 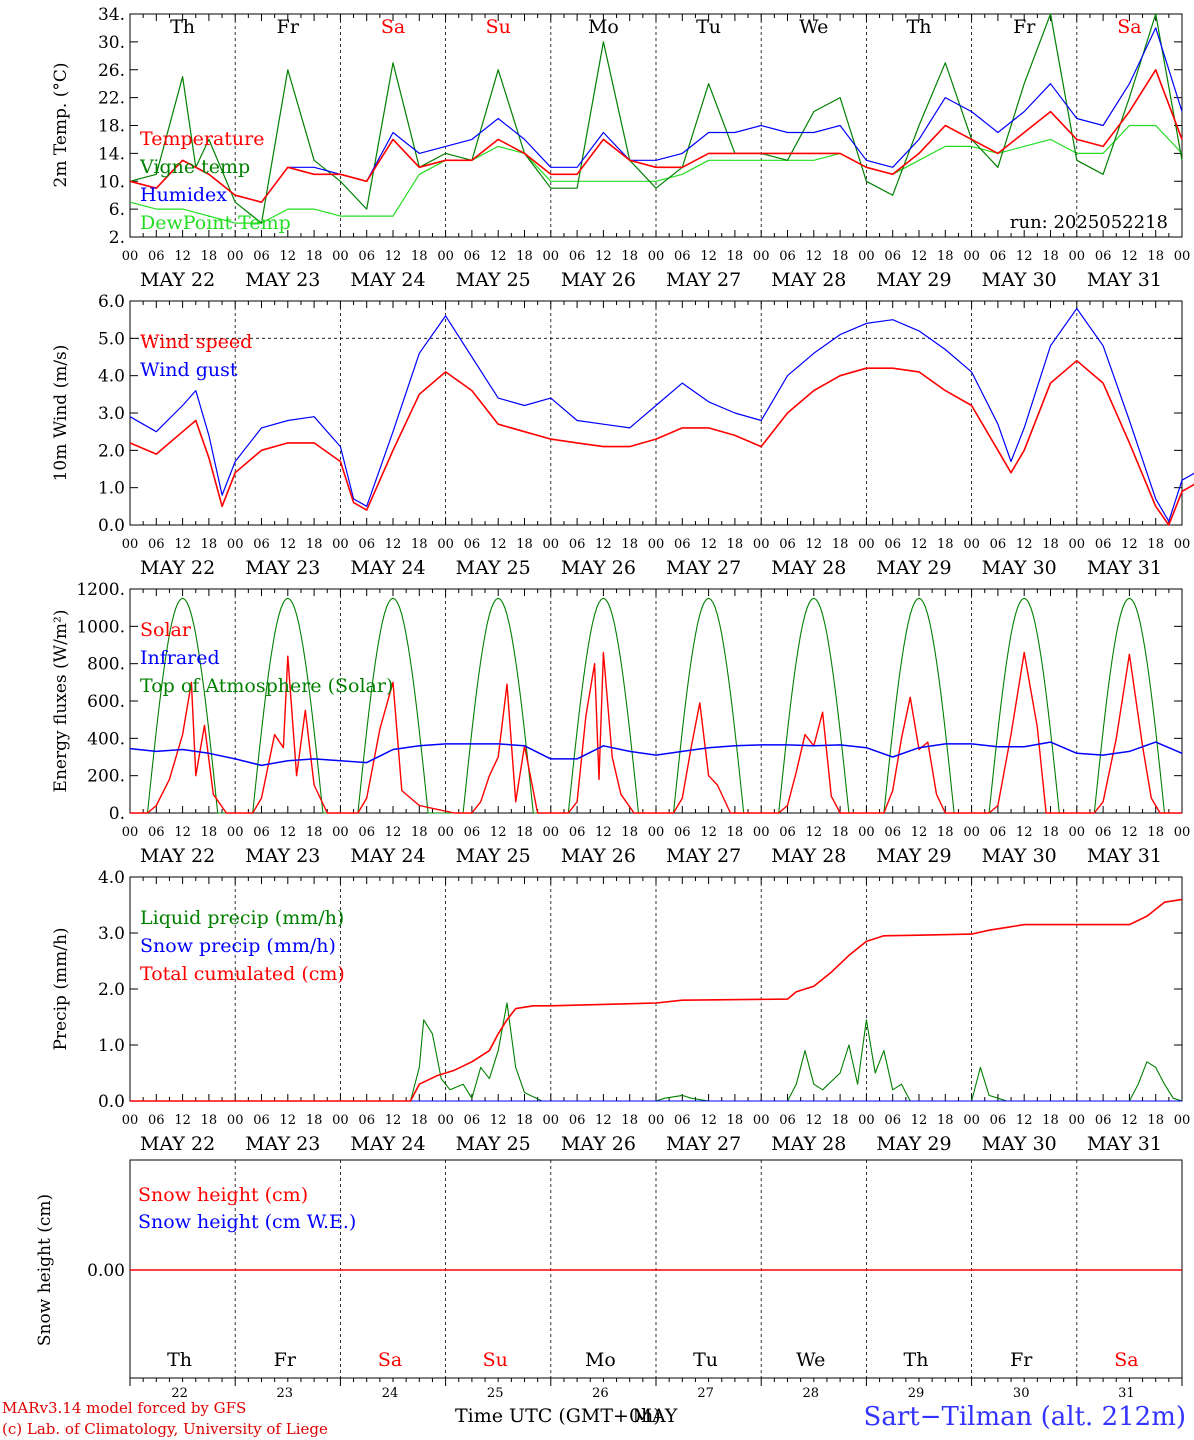 What do you see at coordinates (661, 442) in the screenshot?
I see `series-line-wind-speed` at bounding box center [661, 442].